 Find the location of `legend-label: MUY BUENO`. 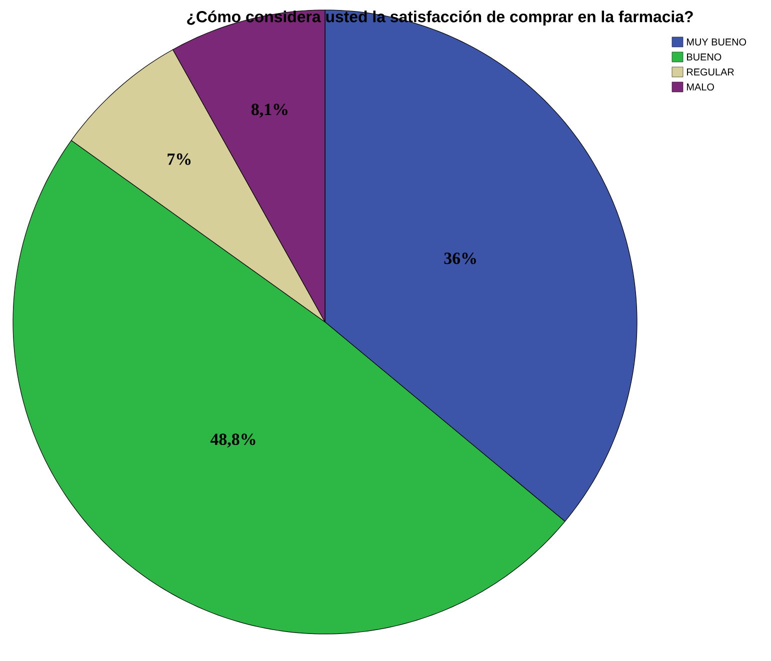

legend-label: MUY BUENO is located at coordinates (716, 42).